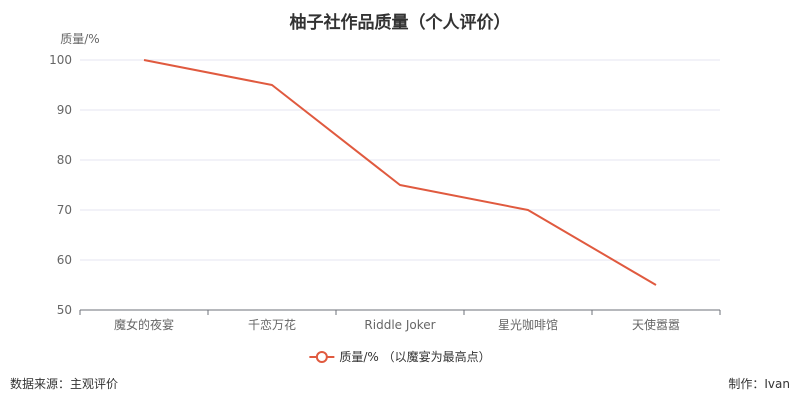 The width and height of the screenshot is (800, 400). What do you see at coordinates (272, 324) in the screenshot?
I see `x-tick-label: 千恋万花` at bounding box center [272, 324].